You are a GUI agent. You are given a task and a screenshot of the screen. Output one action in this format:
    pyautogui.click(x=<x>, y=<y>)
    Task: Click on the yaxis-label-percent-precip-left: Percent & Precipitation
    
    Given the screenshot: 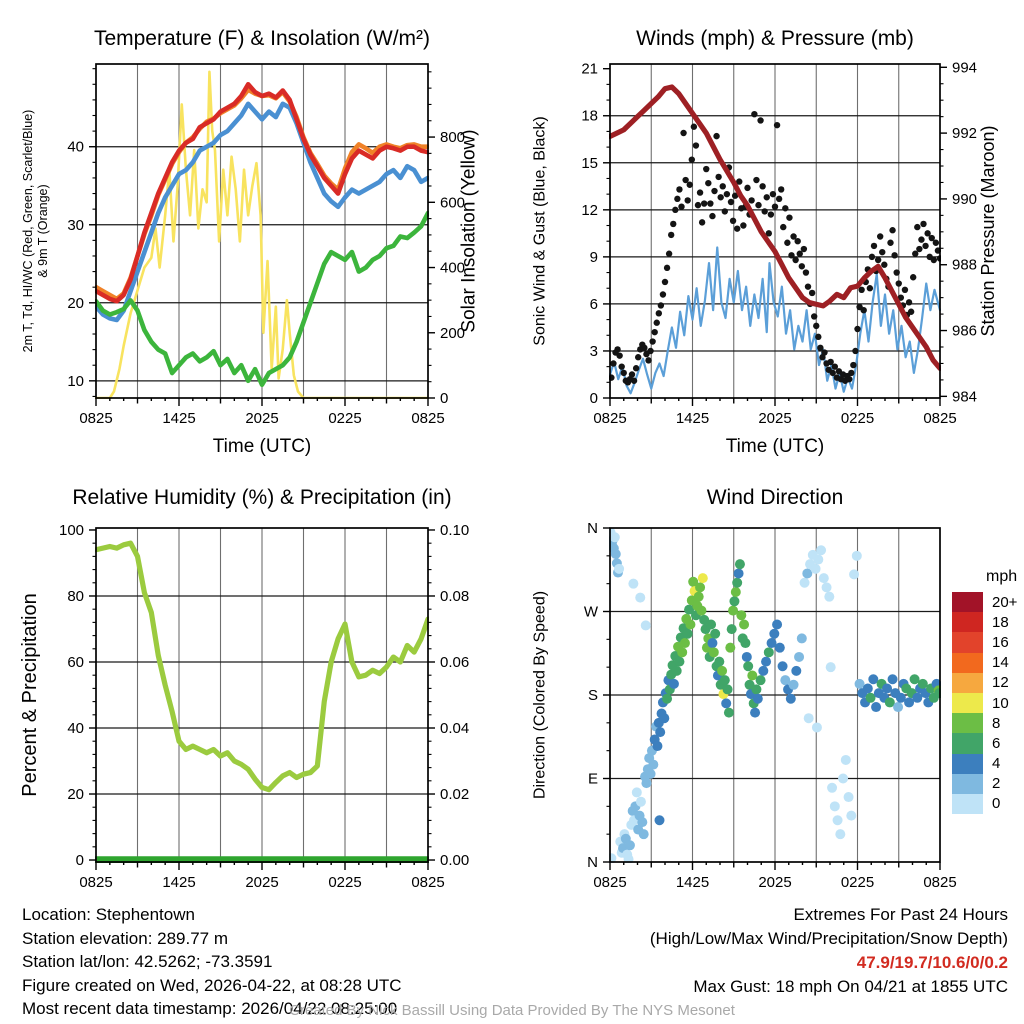 What is the action you would take?
    pyautogui.click(x=30, y=695)
    